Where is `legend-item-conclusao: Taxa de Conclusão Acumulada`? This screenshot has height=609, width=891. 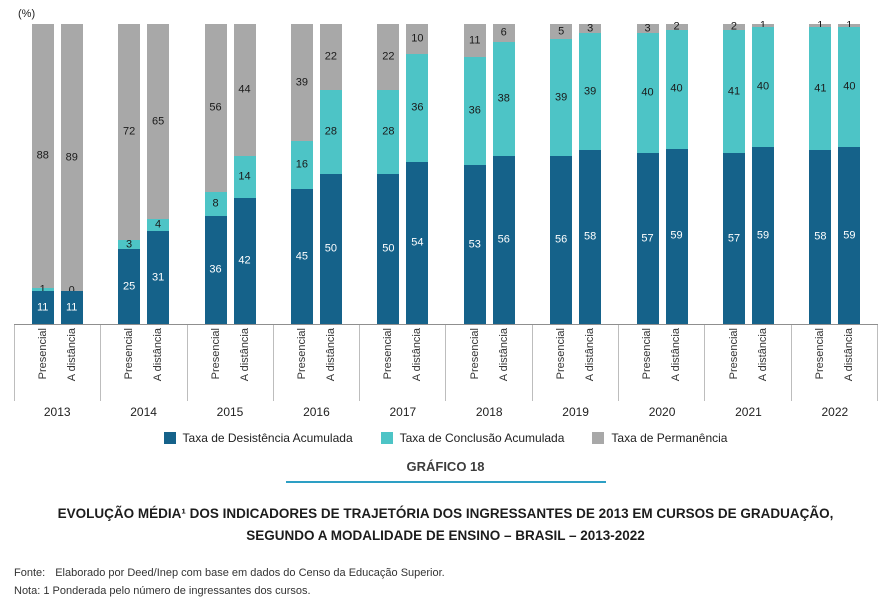
legend-item-conclusao: Taxa de Conclusão Acumulada is located at coordinates (472, 438).